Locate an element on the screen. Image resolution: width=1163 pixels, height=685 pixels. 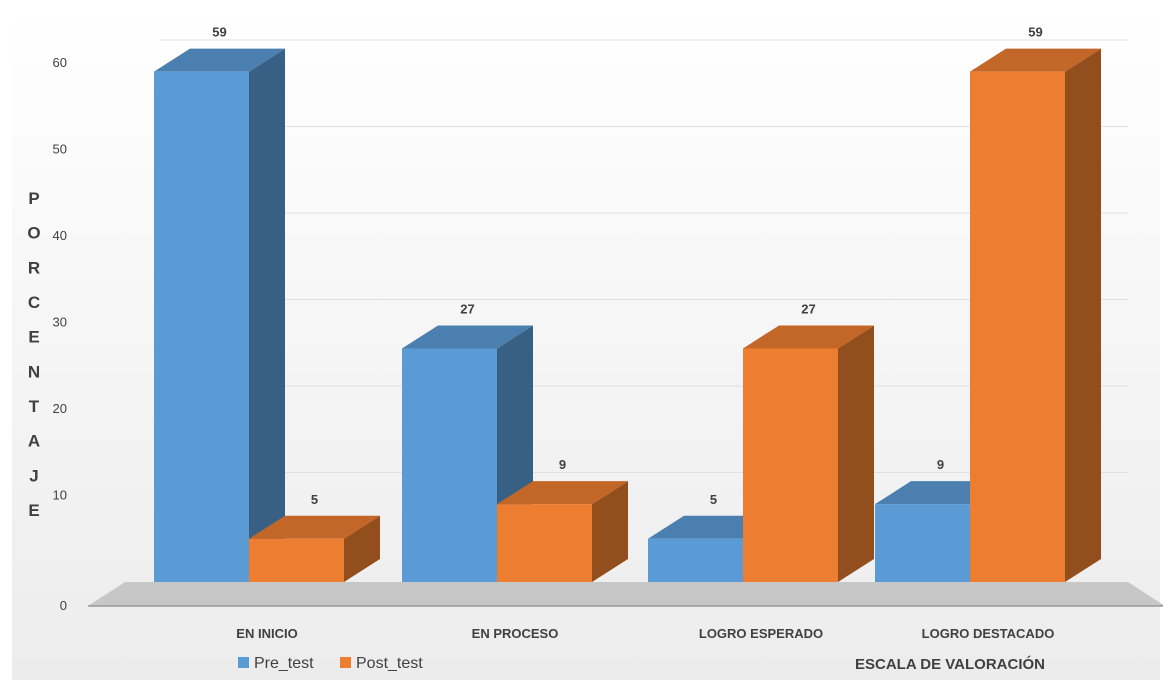
y-tick-label: 10 is located at coordinates (60, 495).